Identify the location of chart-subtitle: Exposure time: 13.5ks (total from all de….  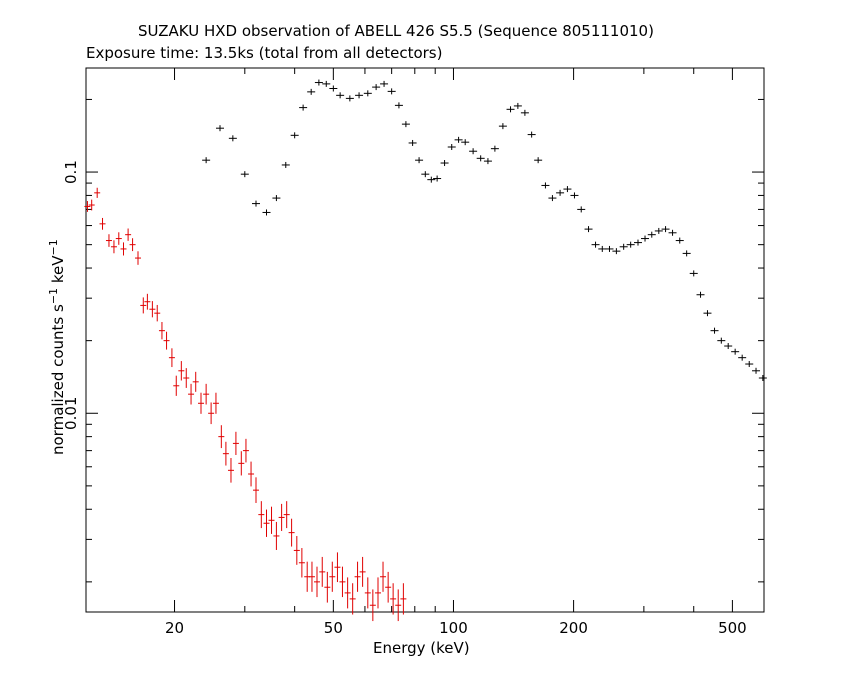
(264, 53).